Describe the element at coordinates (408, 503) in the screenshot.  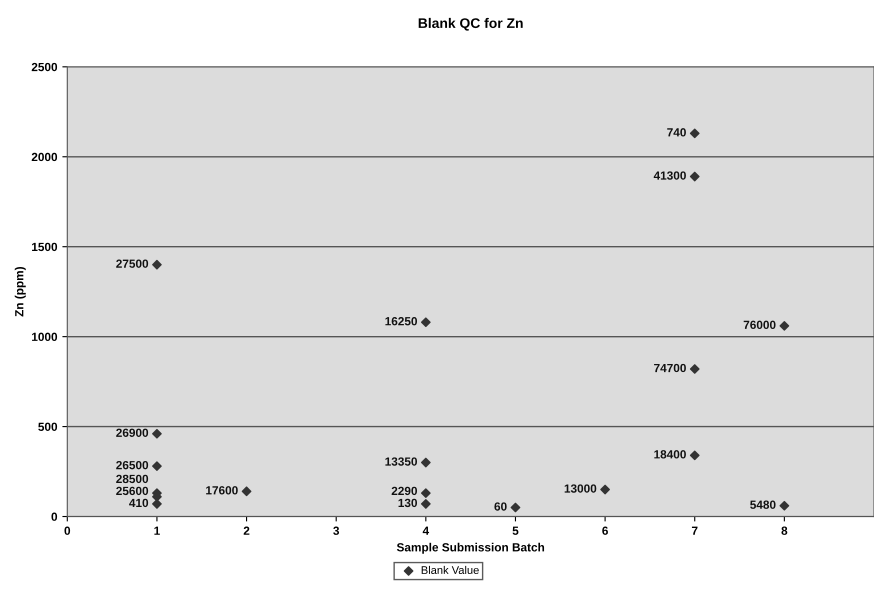
I see `annotation: 130` at that location.